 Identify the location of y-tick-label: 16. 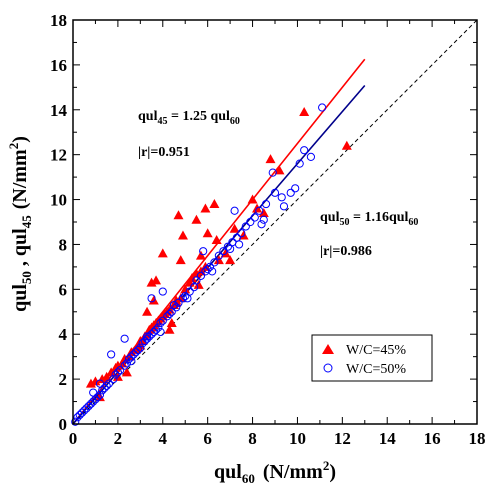
(58, 65).